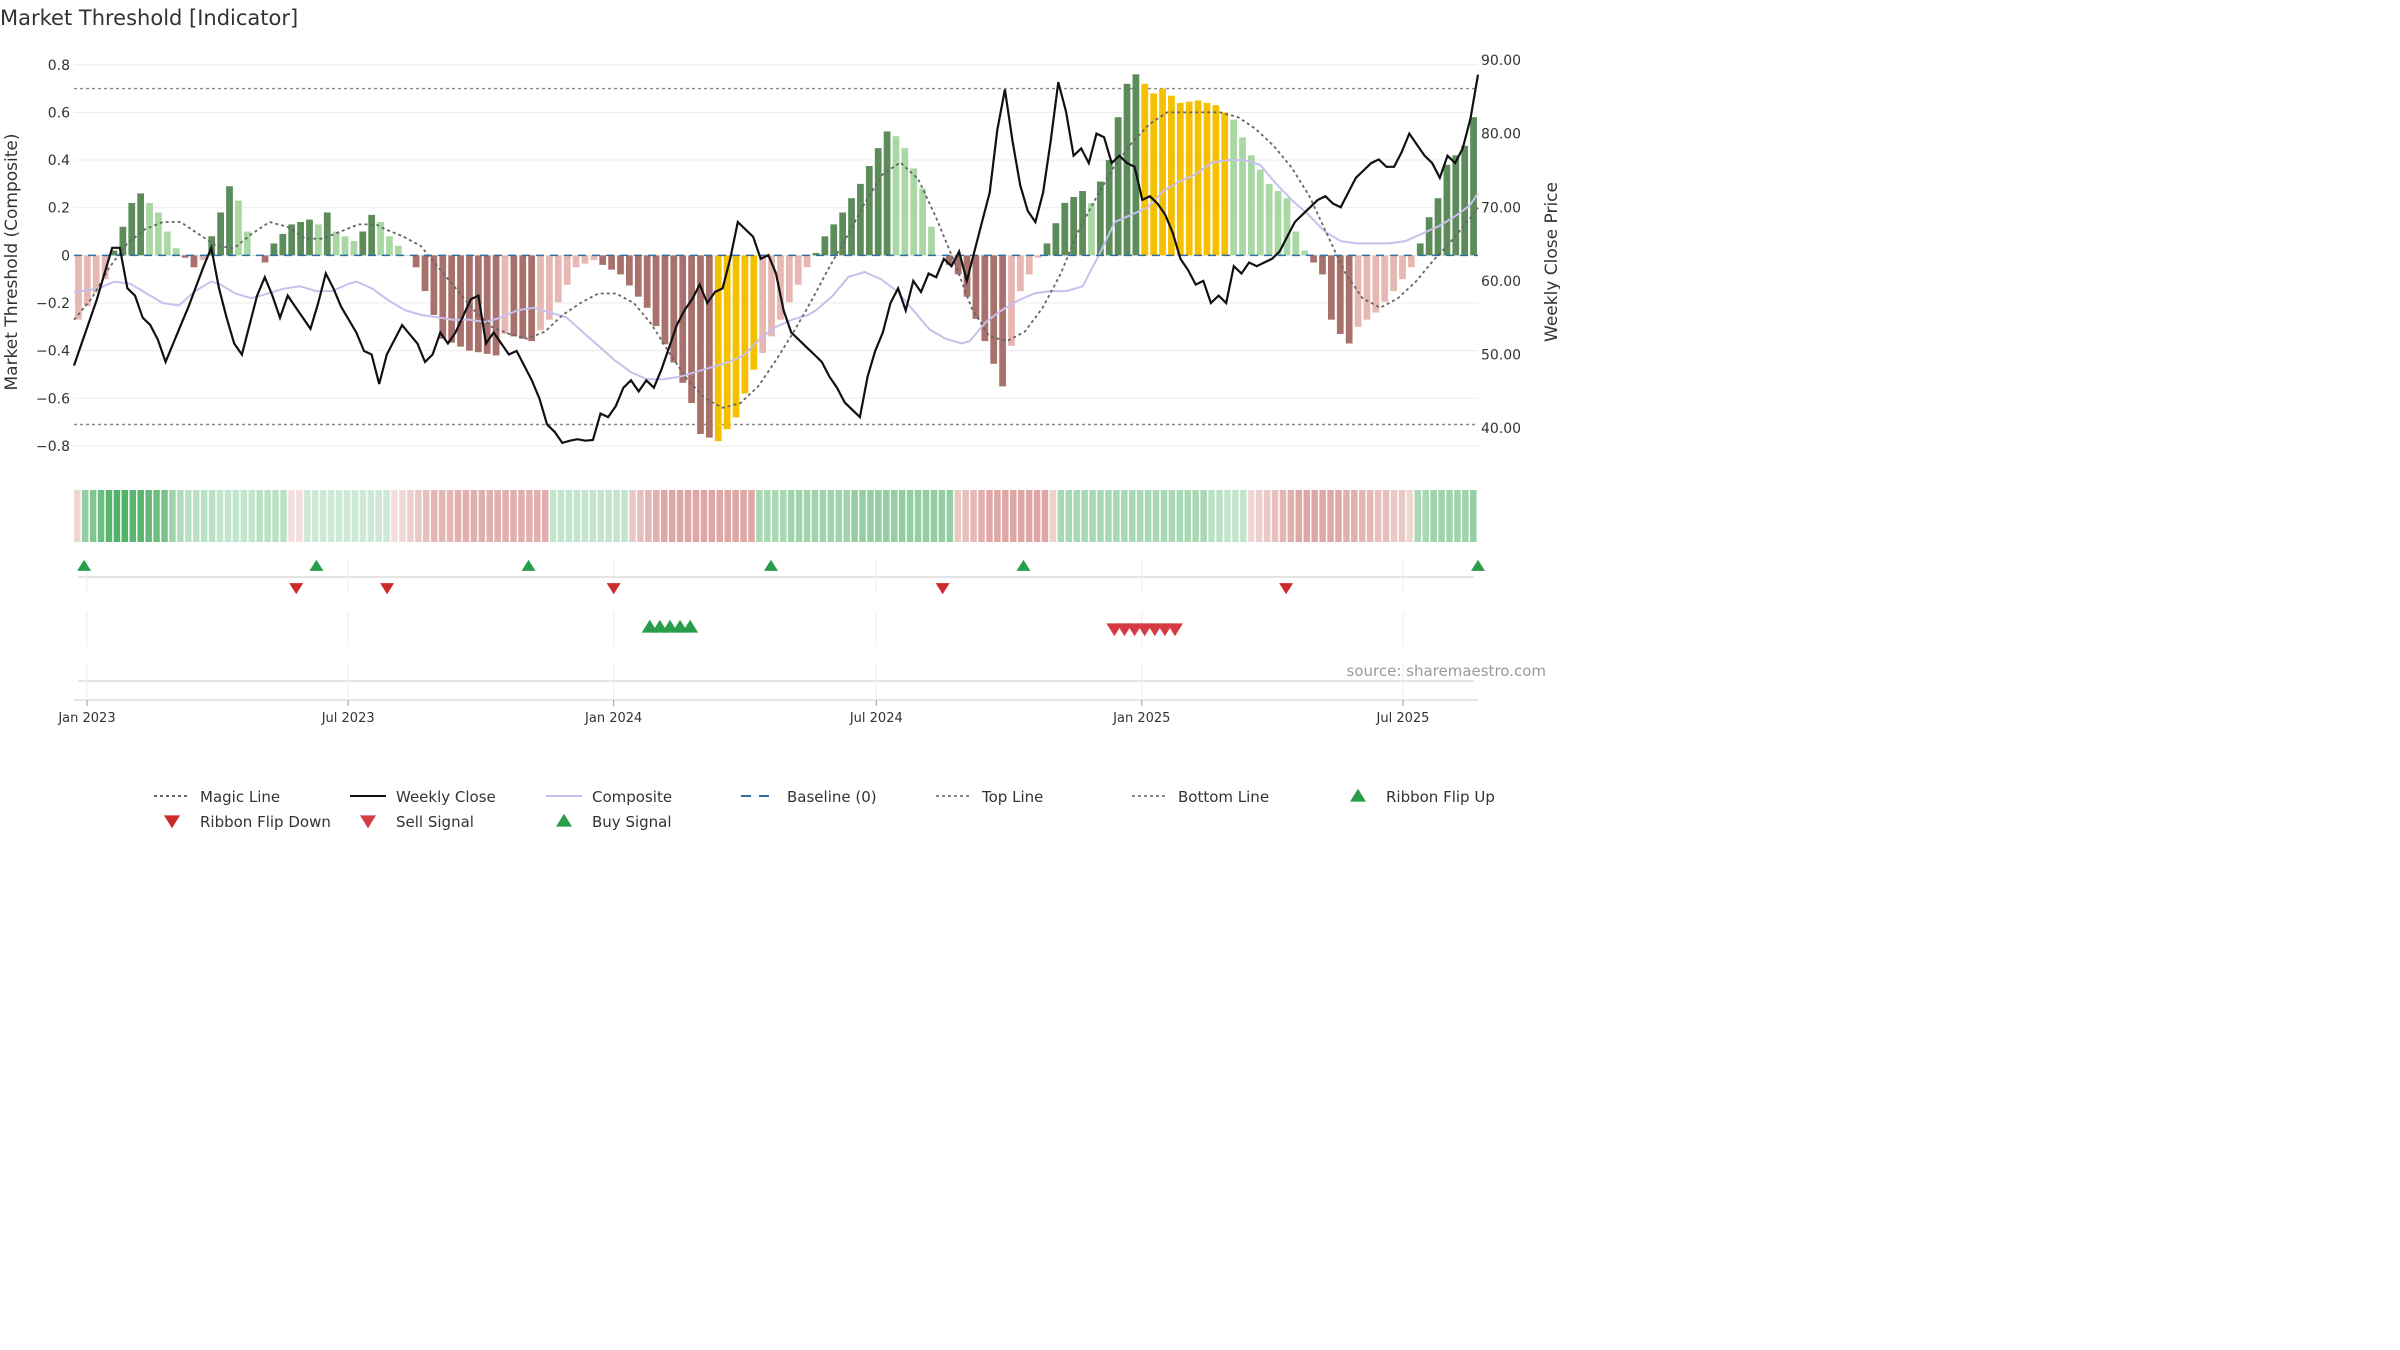 The height and width of the screenshot is (1350, 2400). I want to click on left-tick-label: 0.2, so click(59, 209).